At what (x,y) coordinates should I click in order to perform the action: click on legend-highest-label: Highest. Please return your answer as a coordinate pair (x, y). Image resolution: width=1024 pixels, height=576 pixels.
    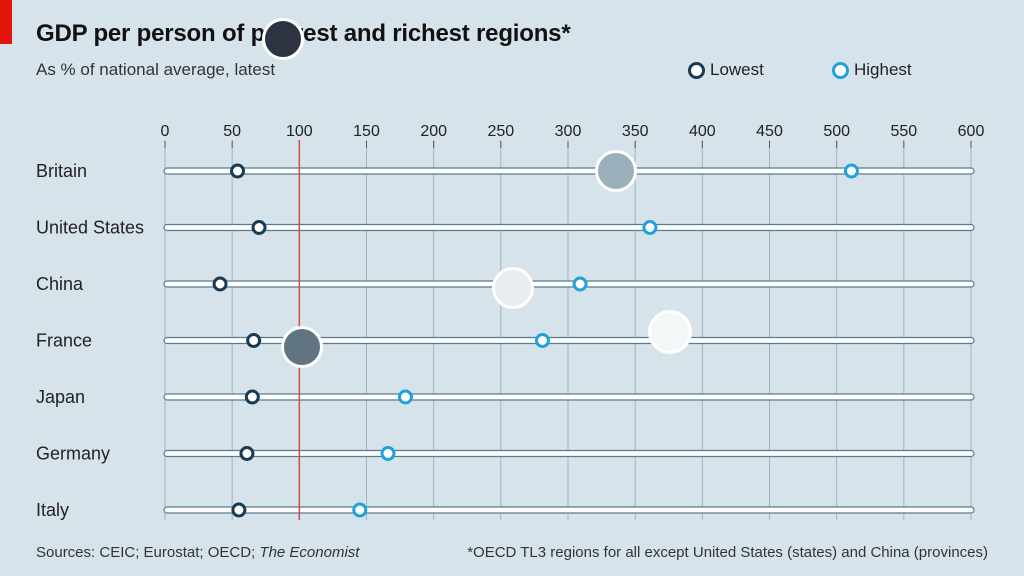
    Looking at the image, I should click on (883, 69).